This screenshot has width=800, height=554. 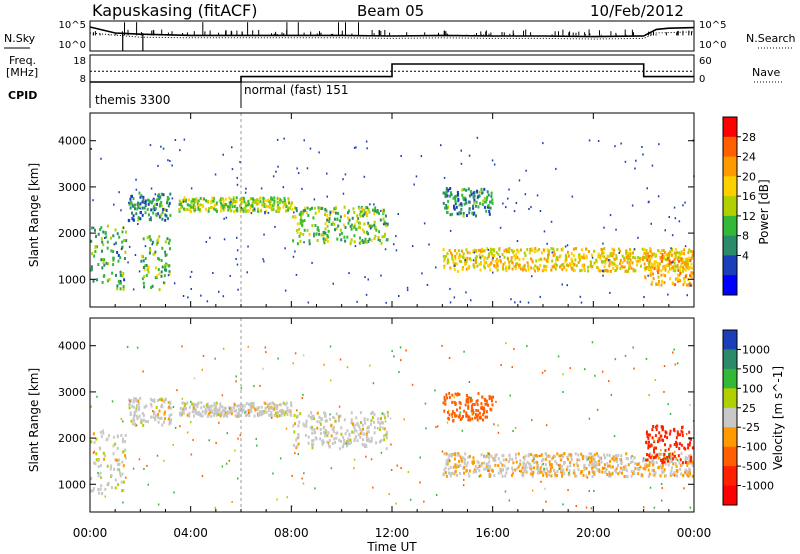 I want to click on velocity-ytick-label: 2000, so click(x=72, y=438).